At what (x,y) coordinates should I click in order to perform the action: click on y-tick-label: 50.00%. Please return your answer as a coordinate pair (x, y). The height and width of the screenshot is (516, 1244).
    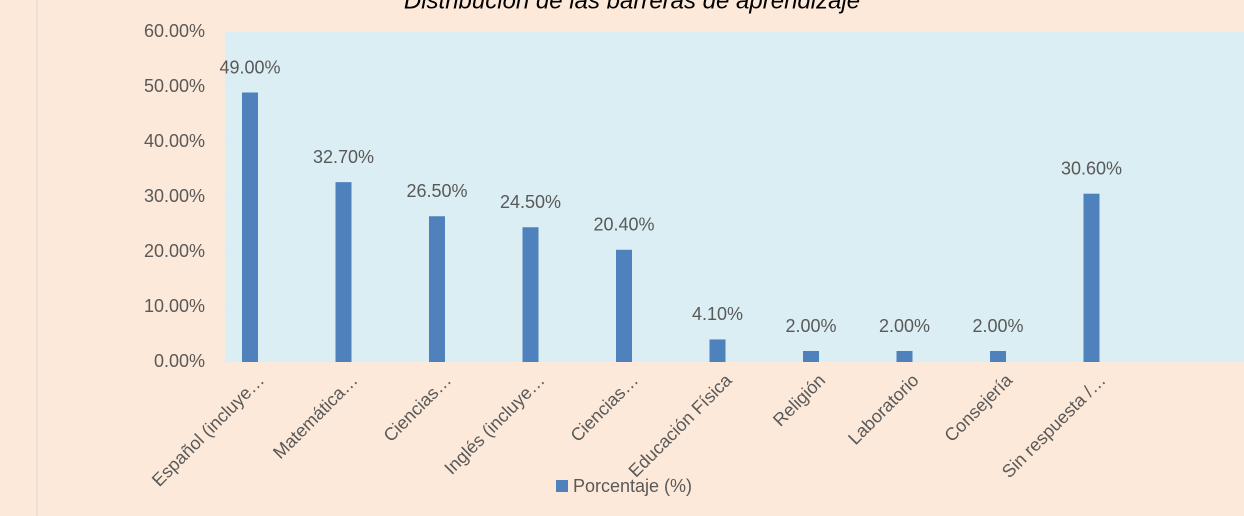
    Looking at the image, I should click on (174, 86).